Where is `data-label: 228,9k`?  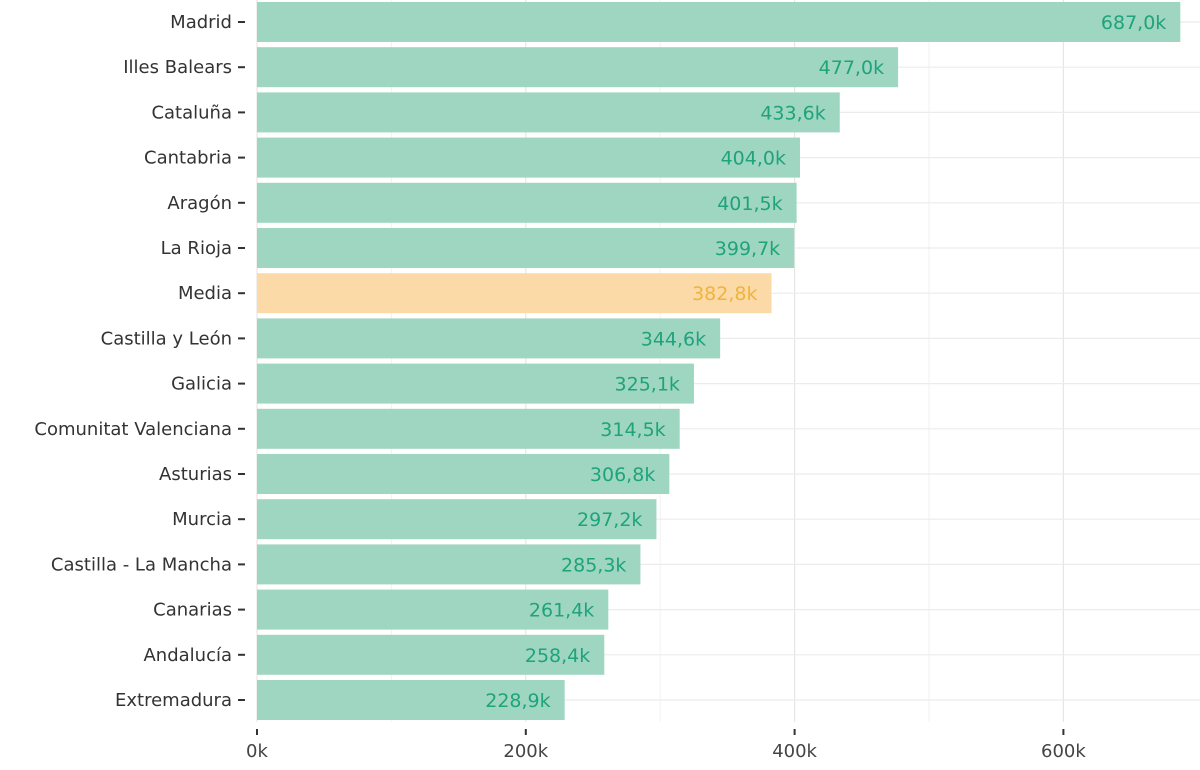
data-label: 228,9k is located at coordinates (517, 701).